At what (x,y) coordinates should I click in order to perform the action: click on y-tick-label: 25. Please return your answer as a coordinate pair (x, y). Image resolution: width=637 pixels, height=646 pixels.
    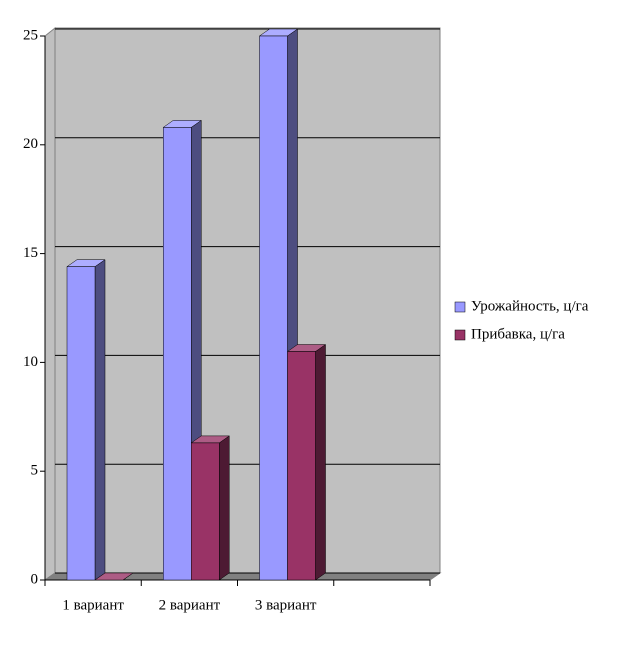
    Looking at the image, I should click on (30, 35).